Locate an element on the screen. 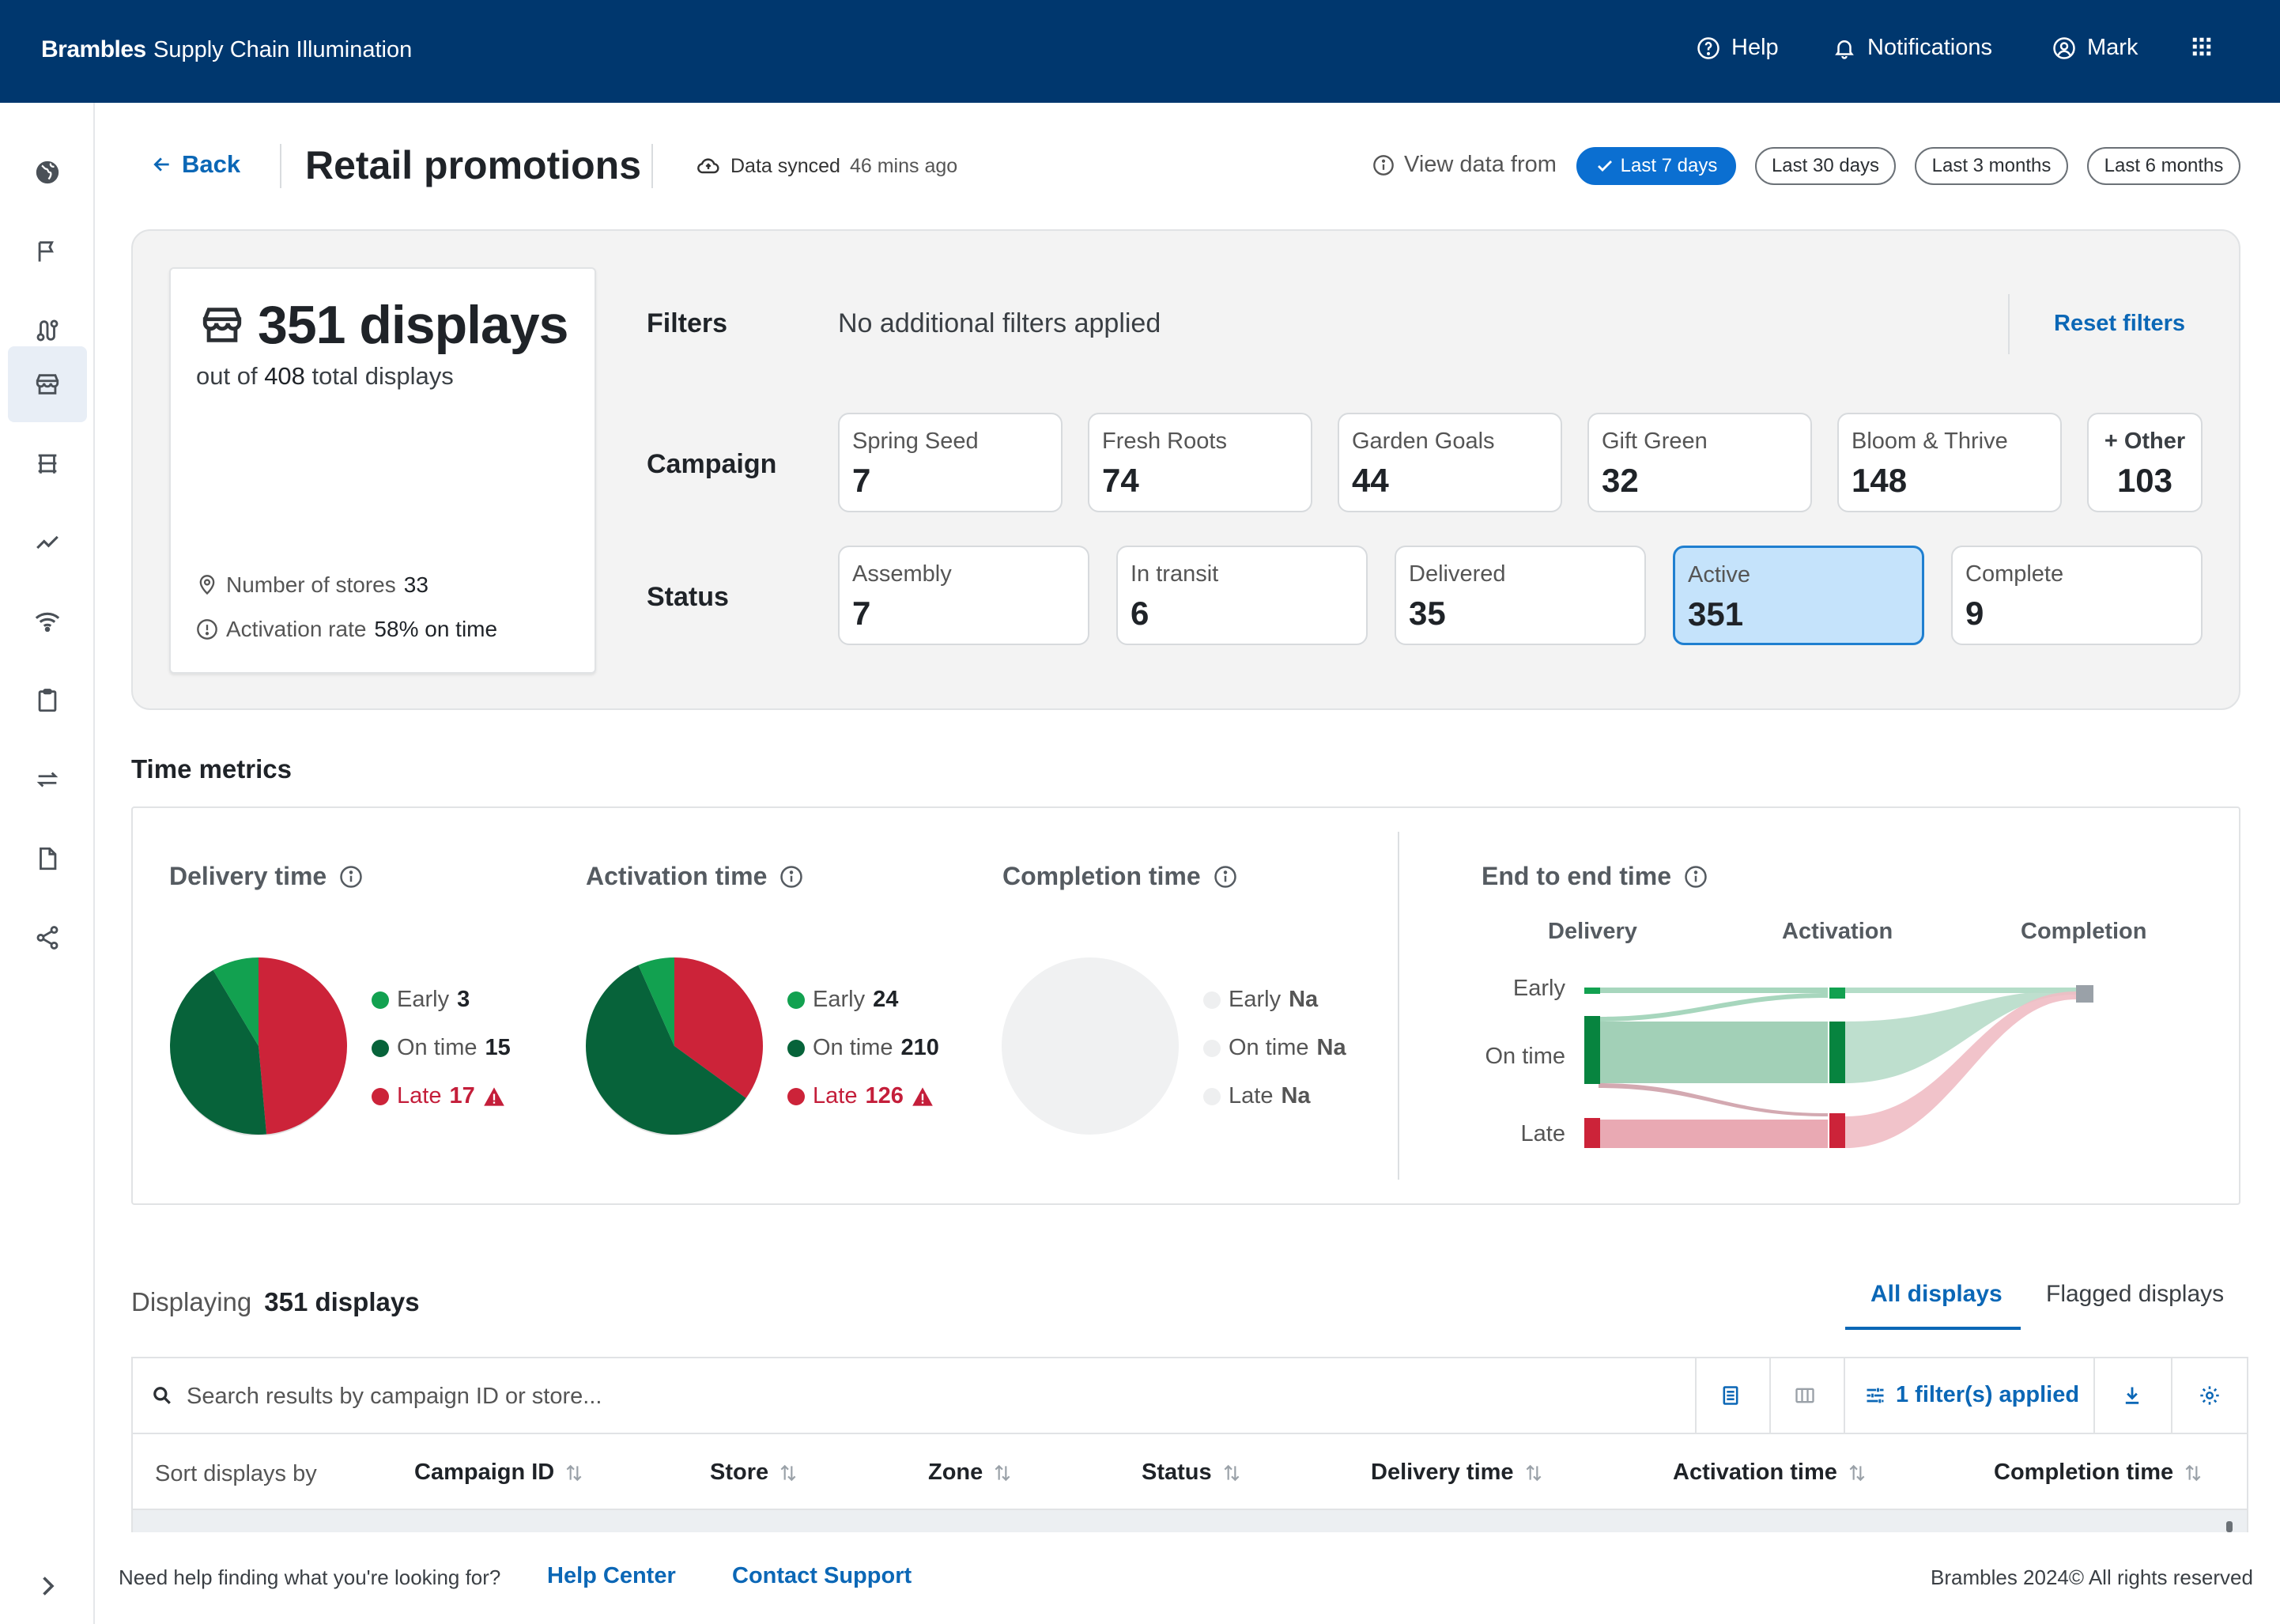  brand-logo: Brambles is located at coordinates (93, 49).